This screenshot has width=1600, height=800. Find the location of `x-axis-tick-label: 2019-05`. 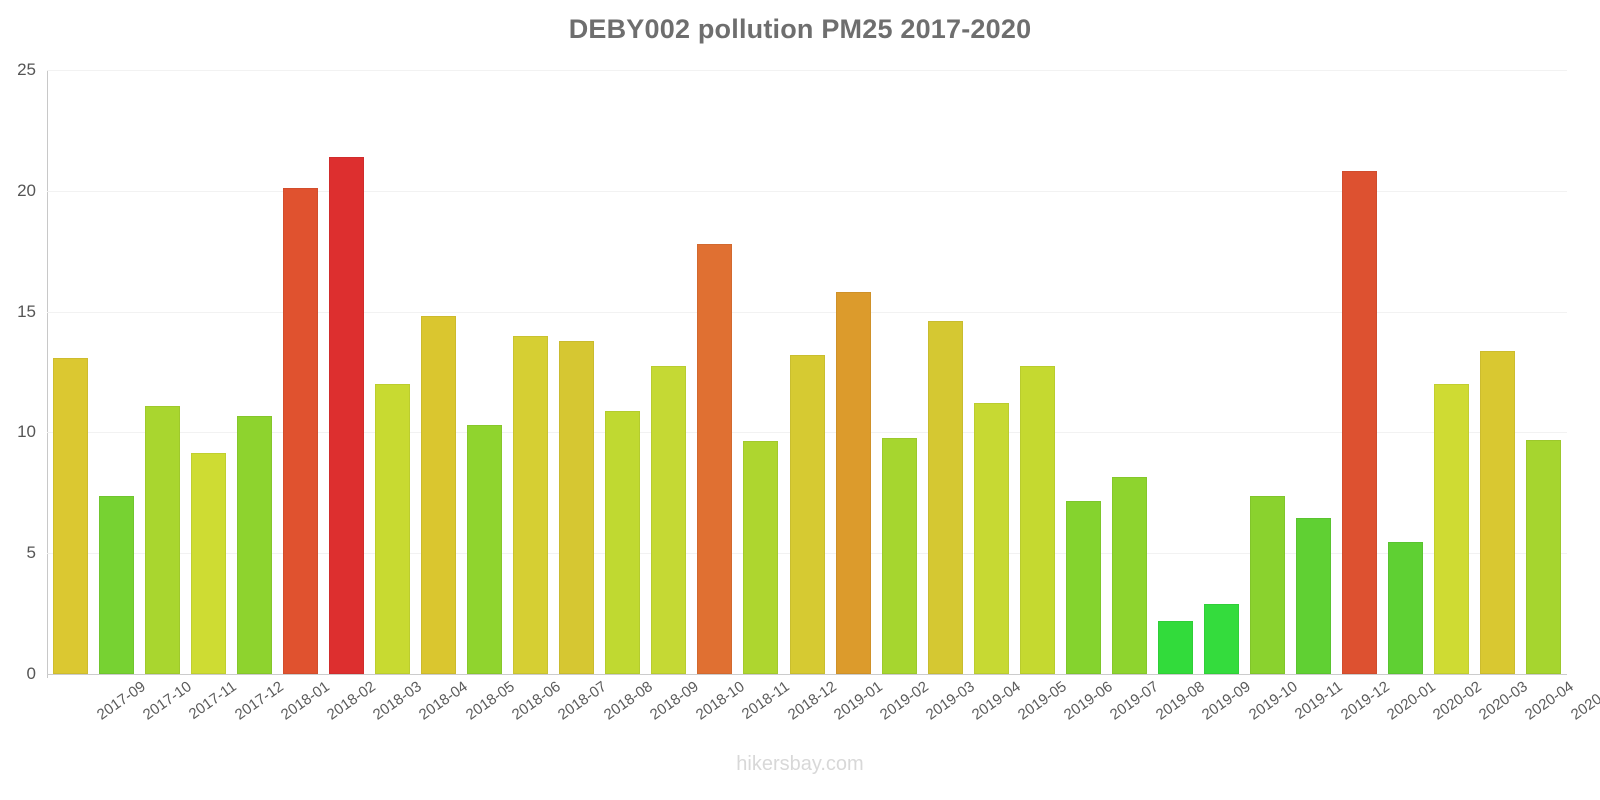

x-axis-tick-label: 2019-05 is located at coordinates (1043, 701).